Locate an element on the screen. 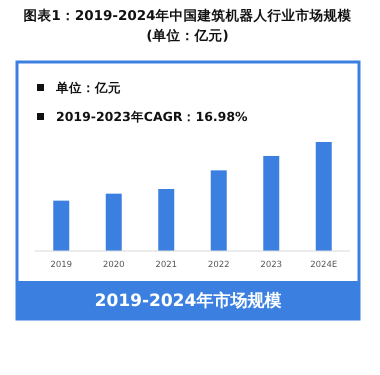 This screenshot has height=375, width=380. x-tick-label: 2021 is located at coordinates (166, 265).